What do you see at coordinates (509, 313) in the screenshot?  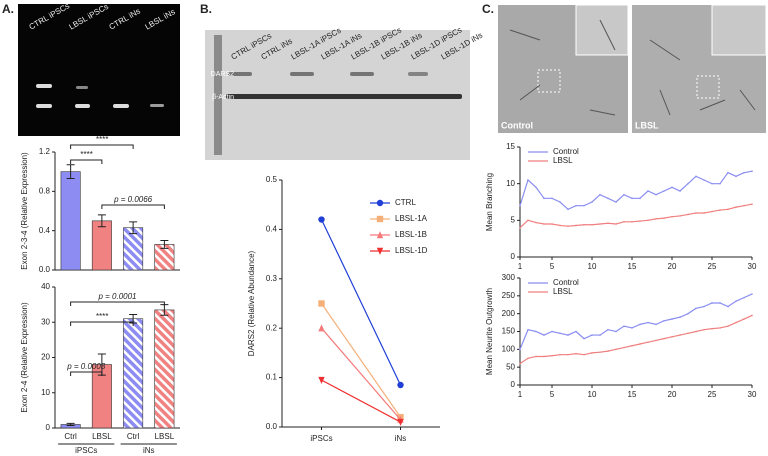 I see `y-tick-label: 200` at bounding box center [509, 313].